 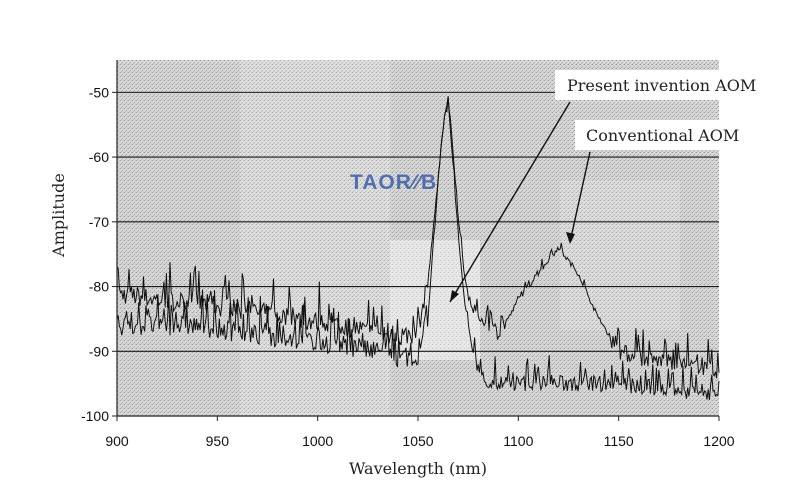 I want to click on x-tick-label: 1150, so click(x=619, y=441).